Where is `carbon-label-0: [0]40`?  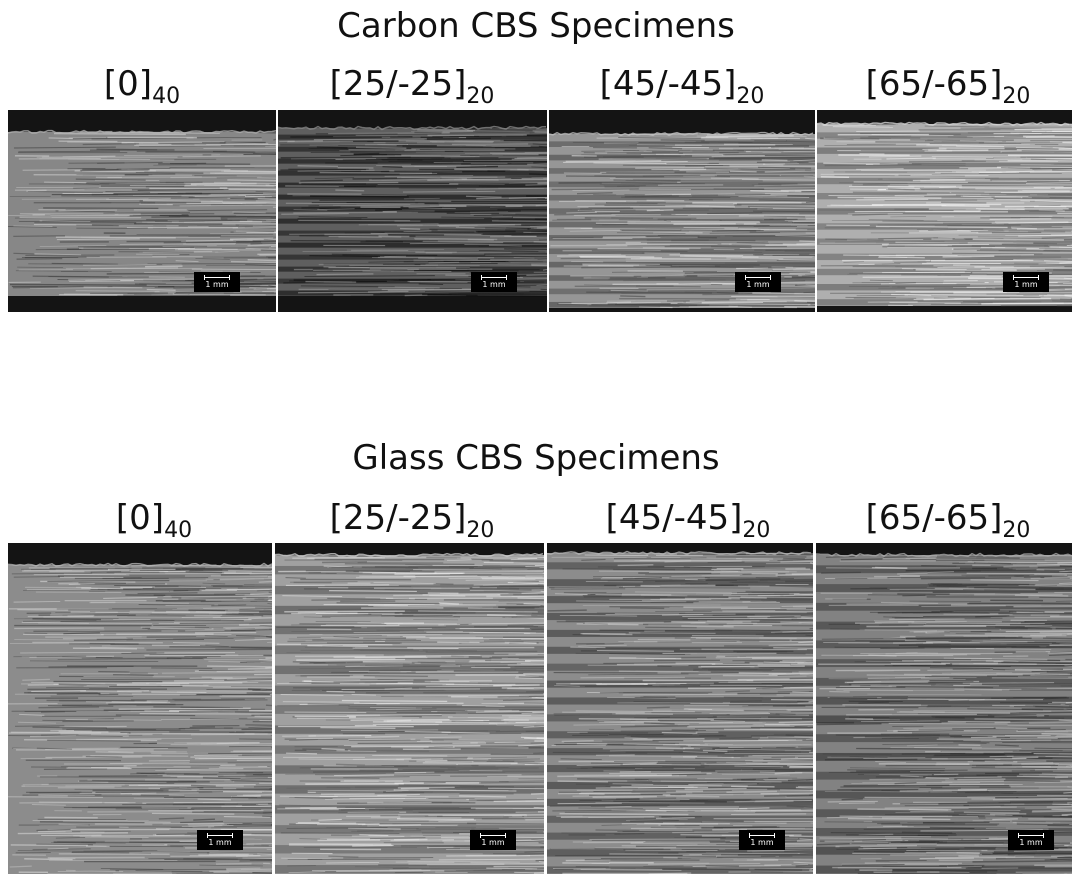
carbon-label-0: [0]40 is located at coordinates (142, 90).